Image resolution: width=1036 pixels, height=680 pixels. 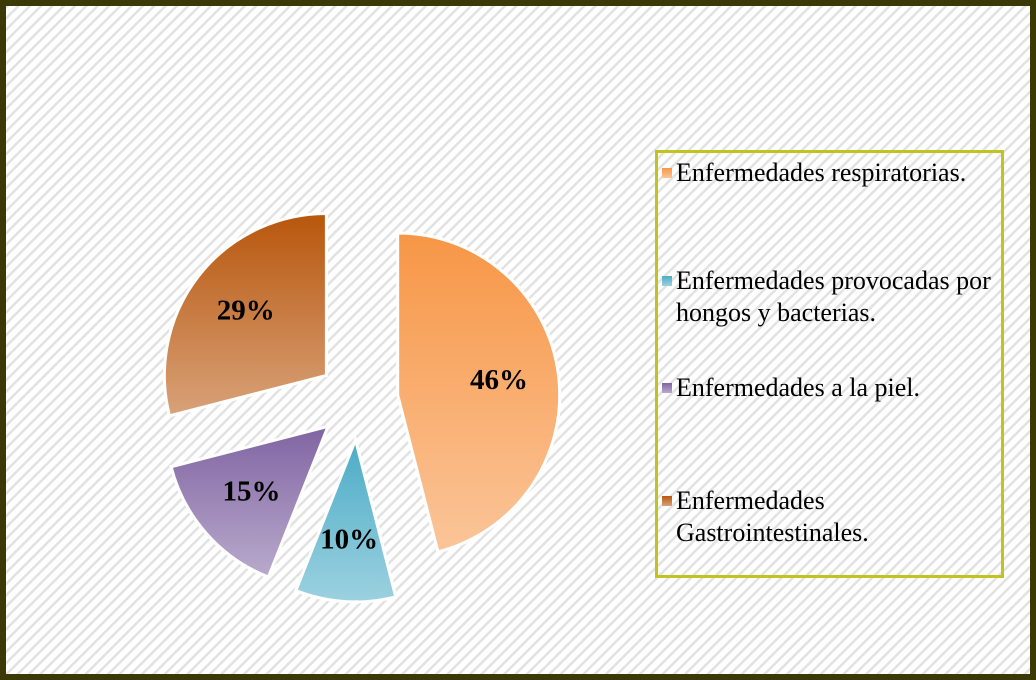 I want to click on legend-label: Enfermedades respiratorias., so click(x=821, y=172).